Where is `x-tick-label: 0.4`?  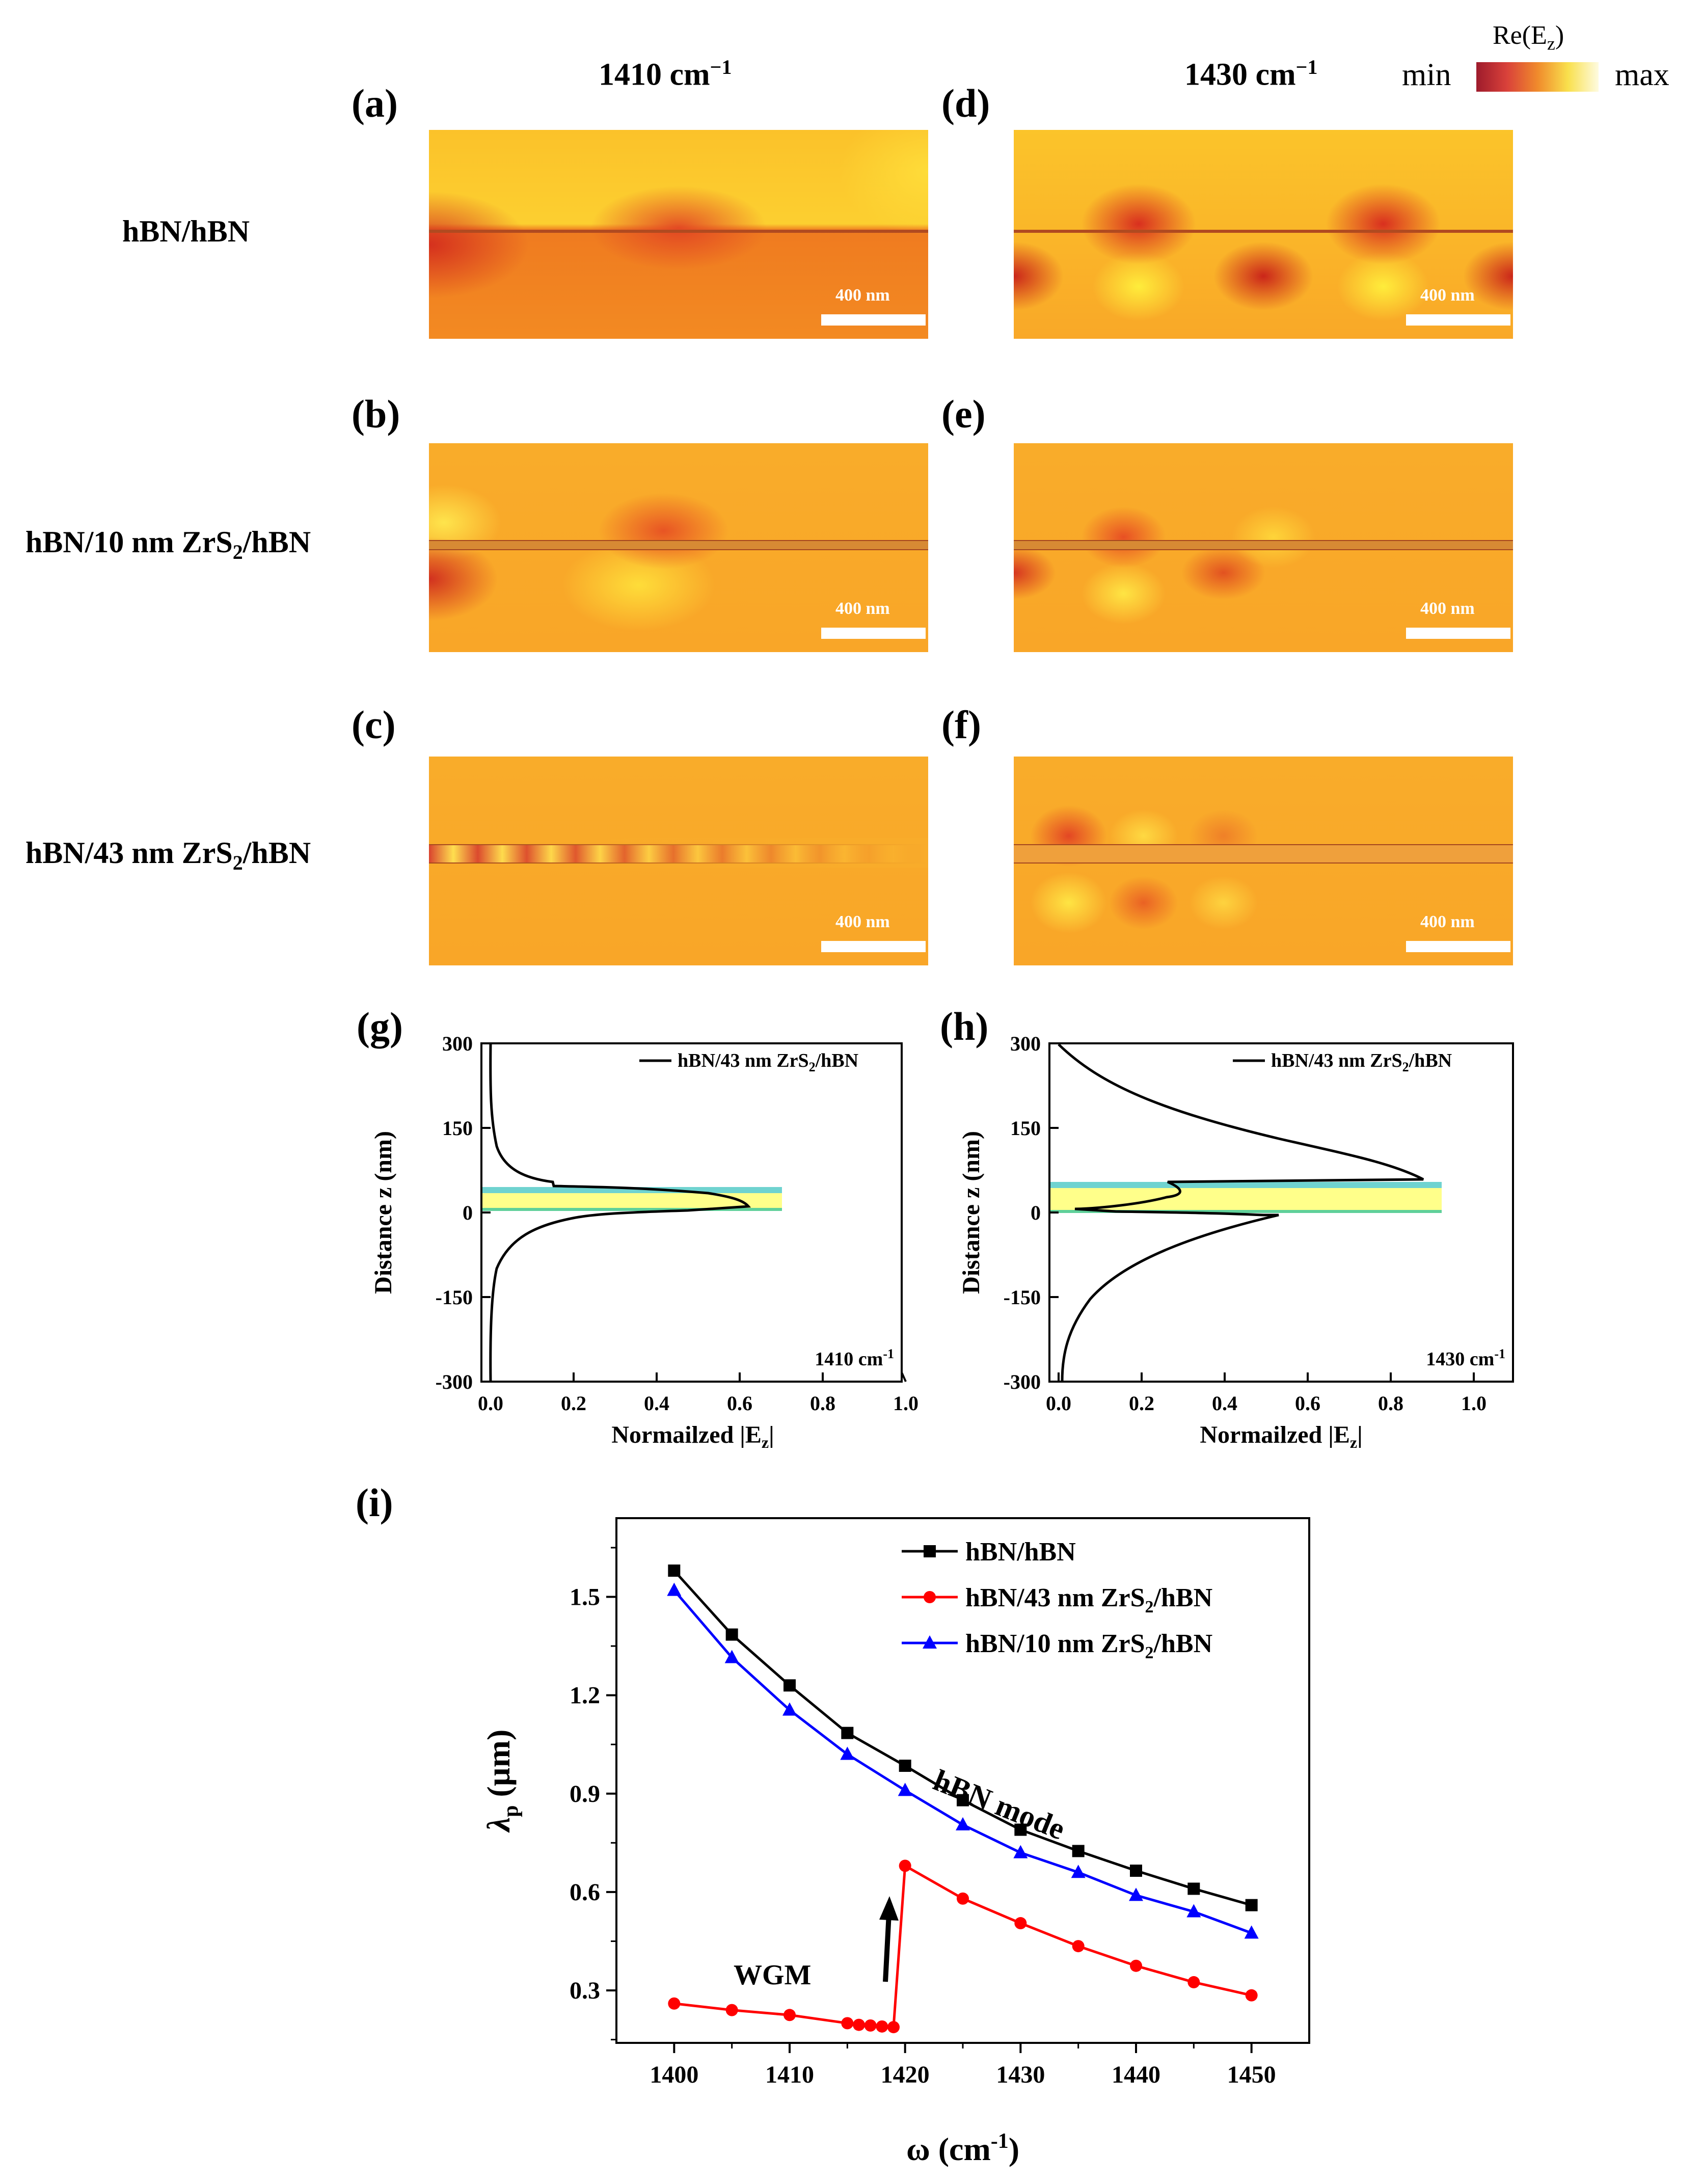 x-tick-label: 0.4 is located at coordinates (1224, 1403).